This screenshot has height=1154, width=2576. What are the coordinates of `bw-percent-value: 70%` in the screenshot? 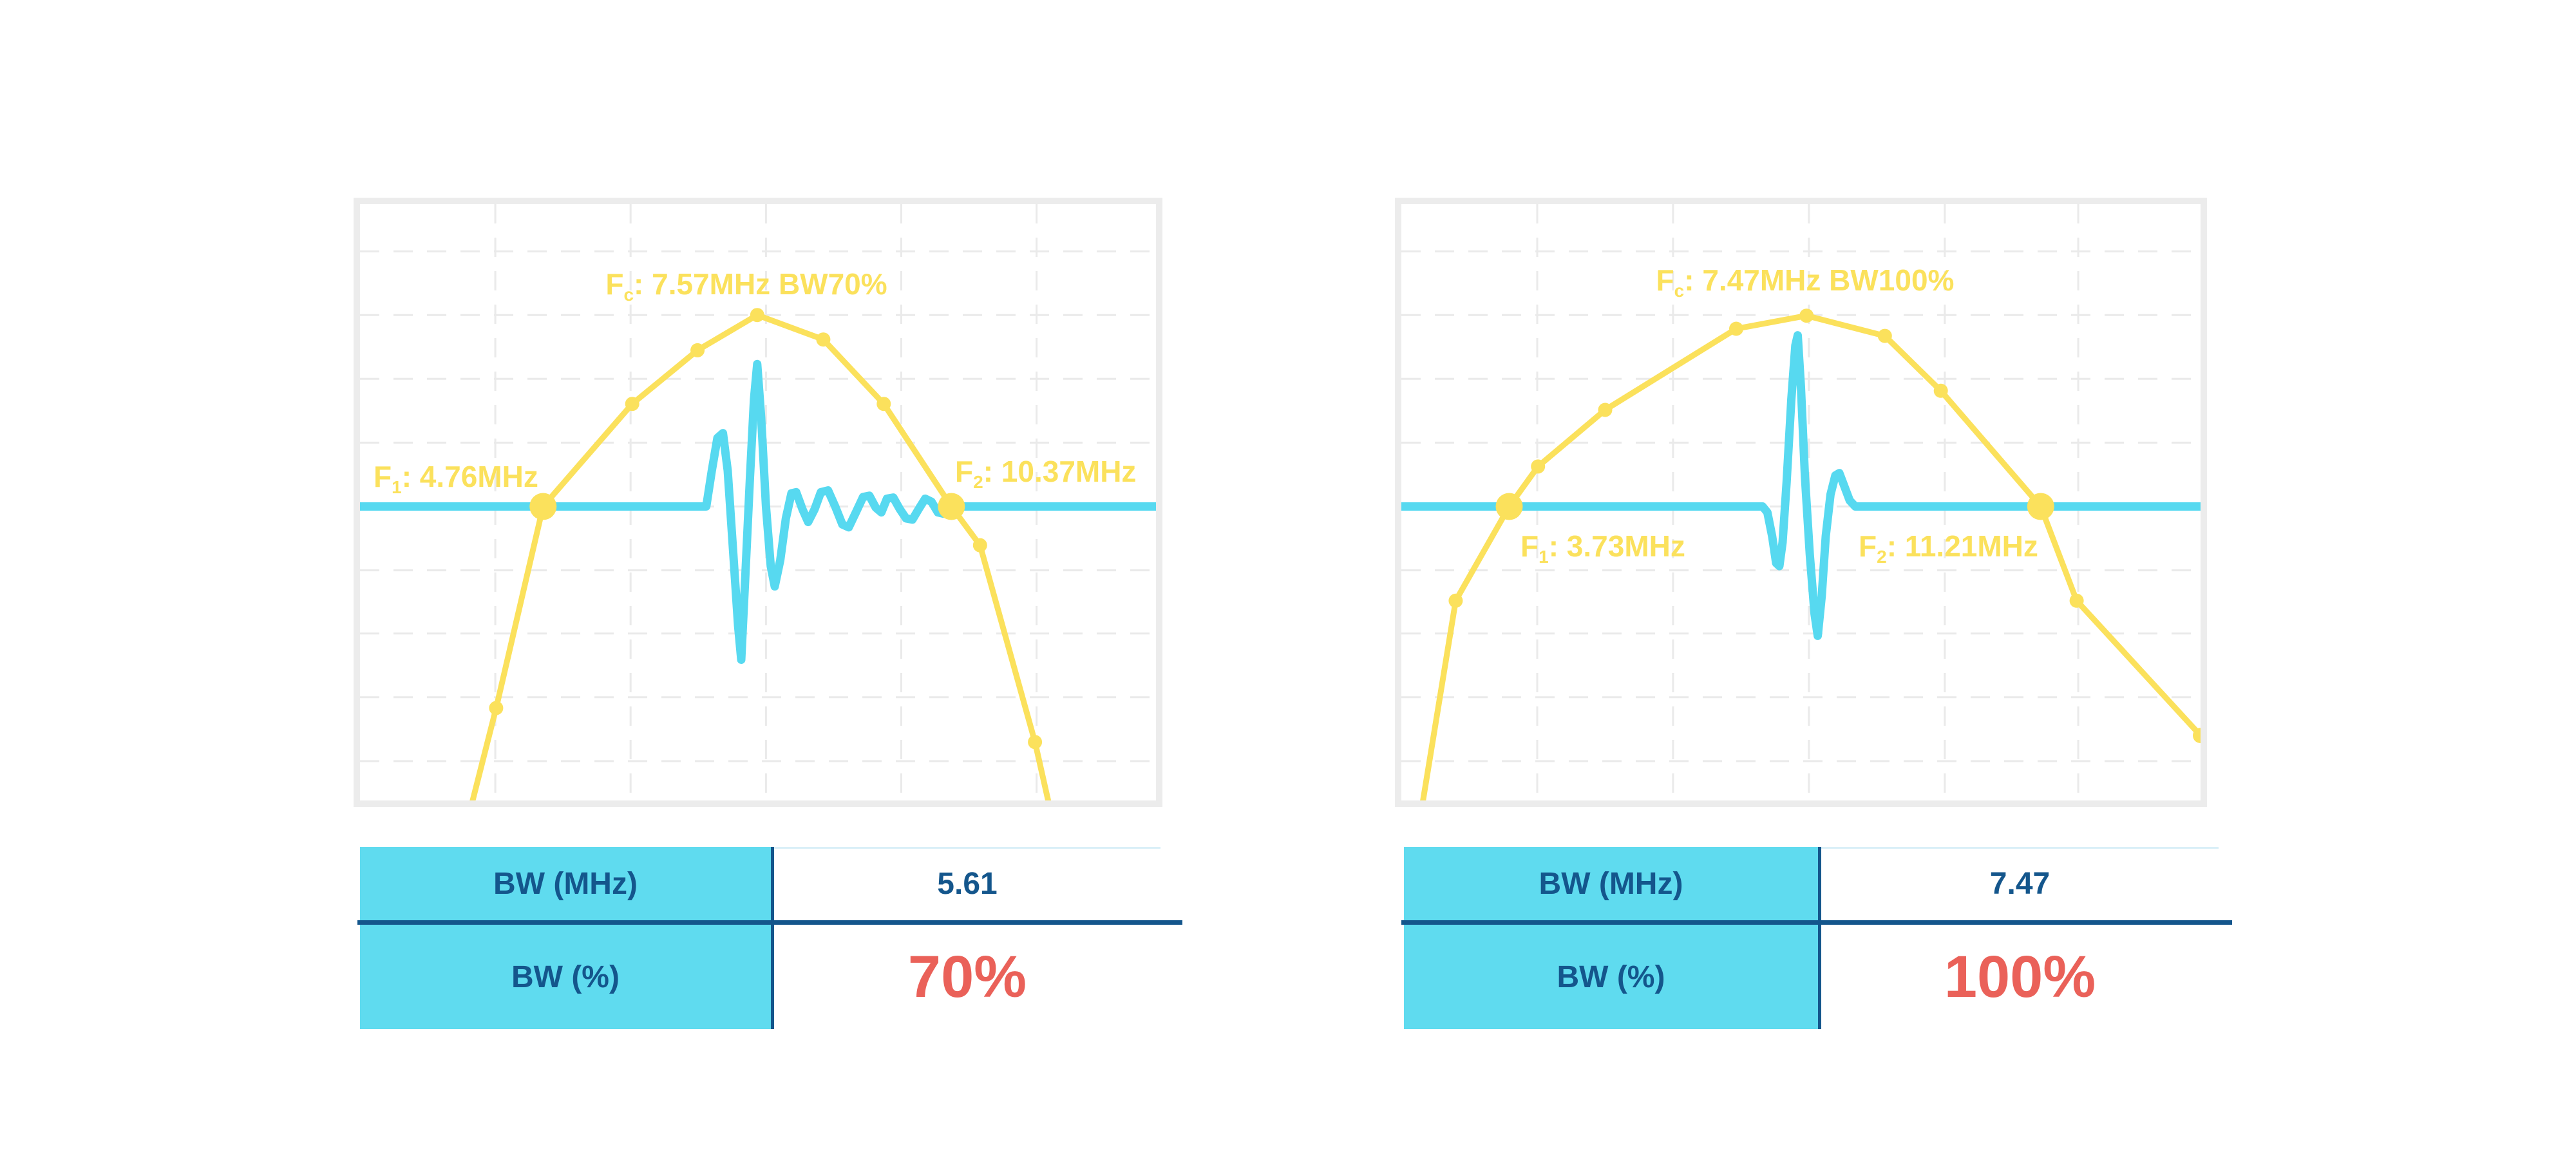 It's located at (967, 977).